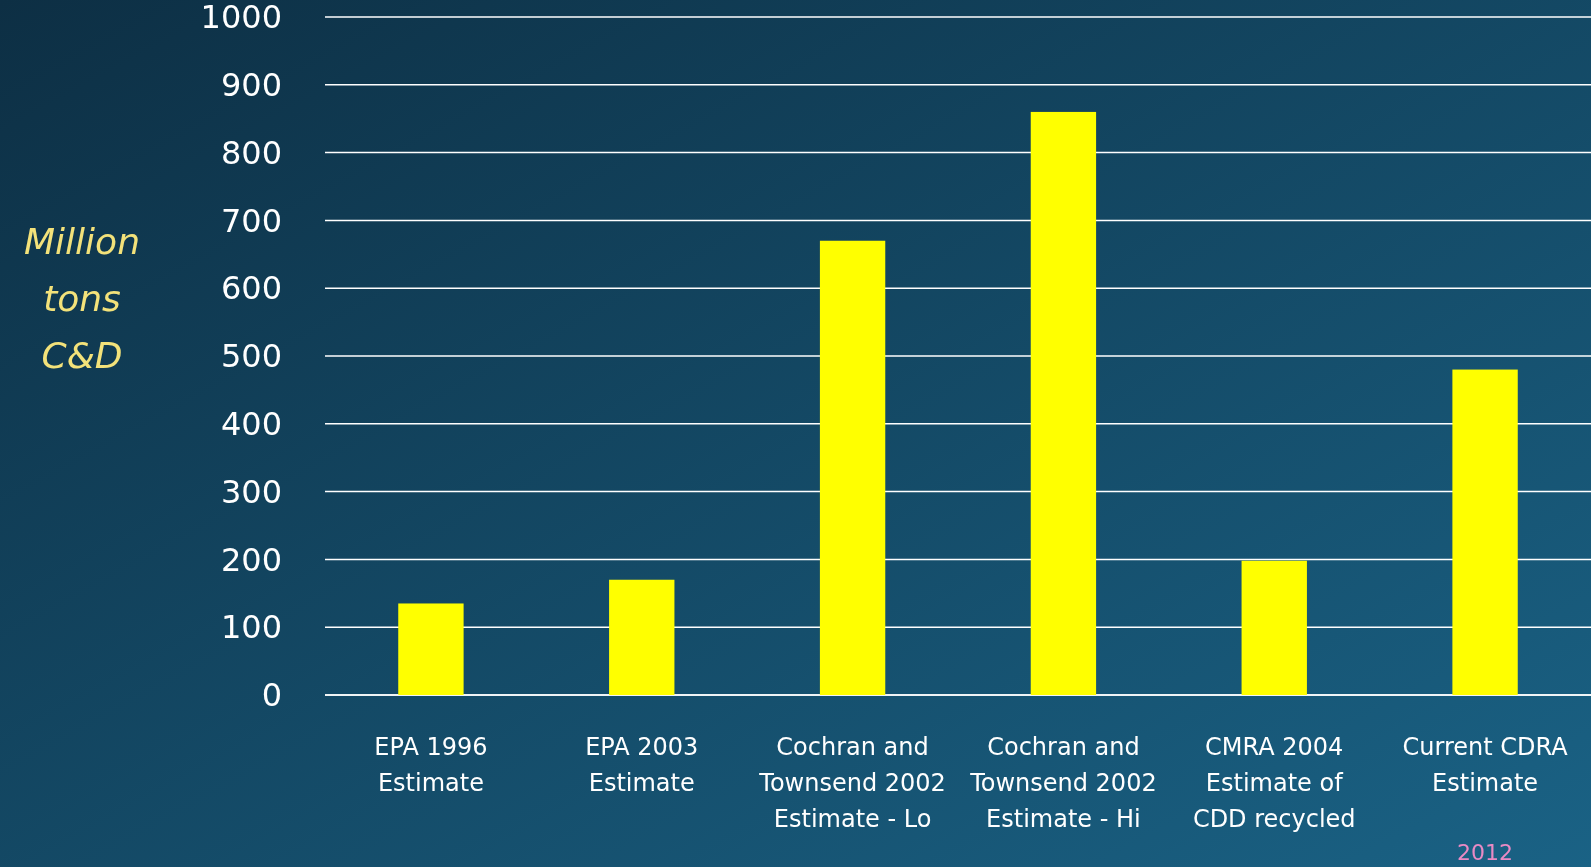 Image resolution: width=1591 pixels, height=867 pixels. What do you see at coordinates (642, 765) in the screenshot?
I see `x-tick-label: EPA 2003 Estimate` at bounding box center [642, 765].